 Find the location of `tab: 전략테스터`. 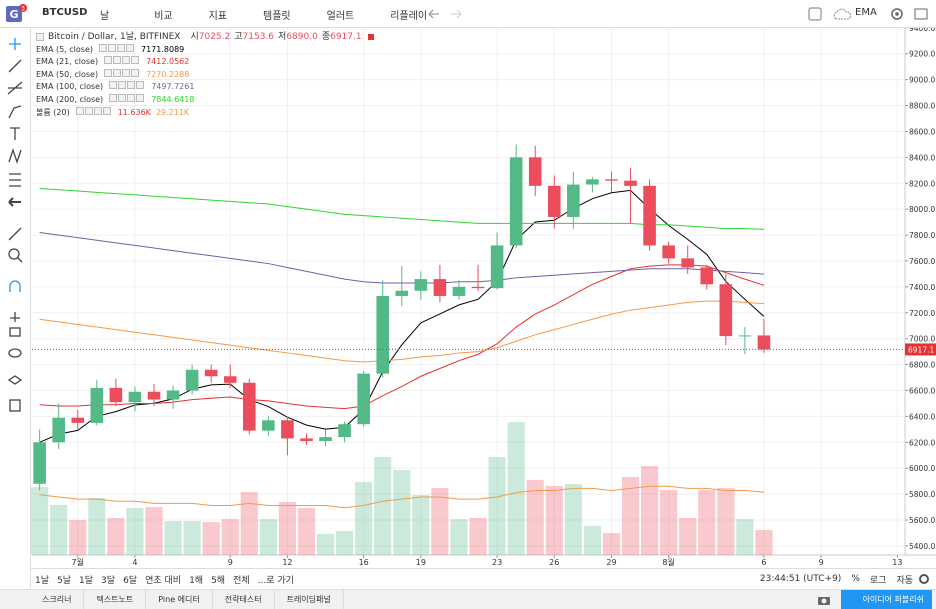

tab: 전략테스터 is located at coordinates (244, 599).